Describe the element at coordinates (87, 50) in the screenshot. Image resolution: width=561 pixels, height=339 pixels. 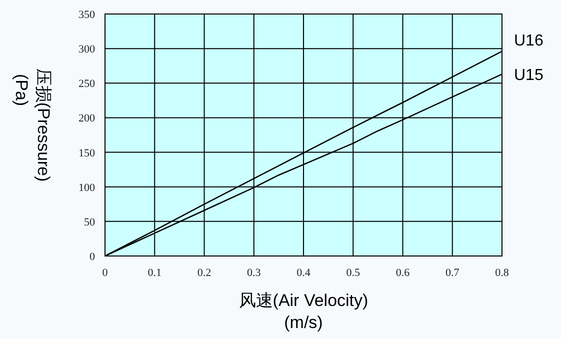
I see `y-tick-label: 300` at that location.